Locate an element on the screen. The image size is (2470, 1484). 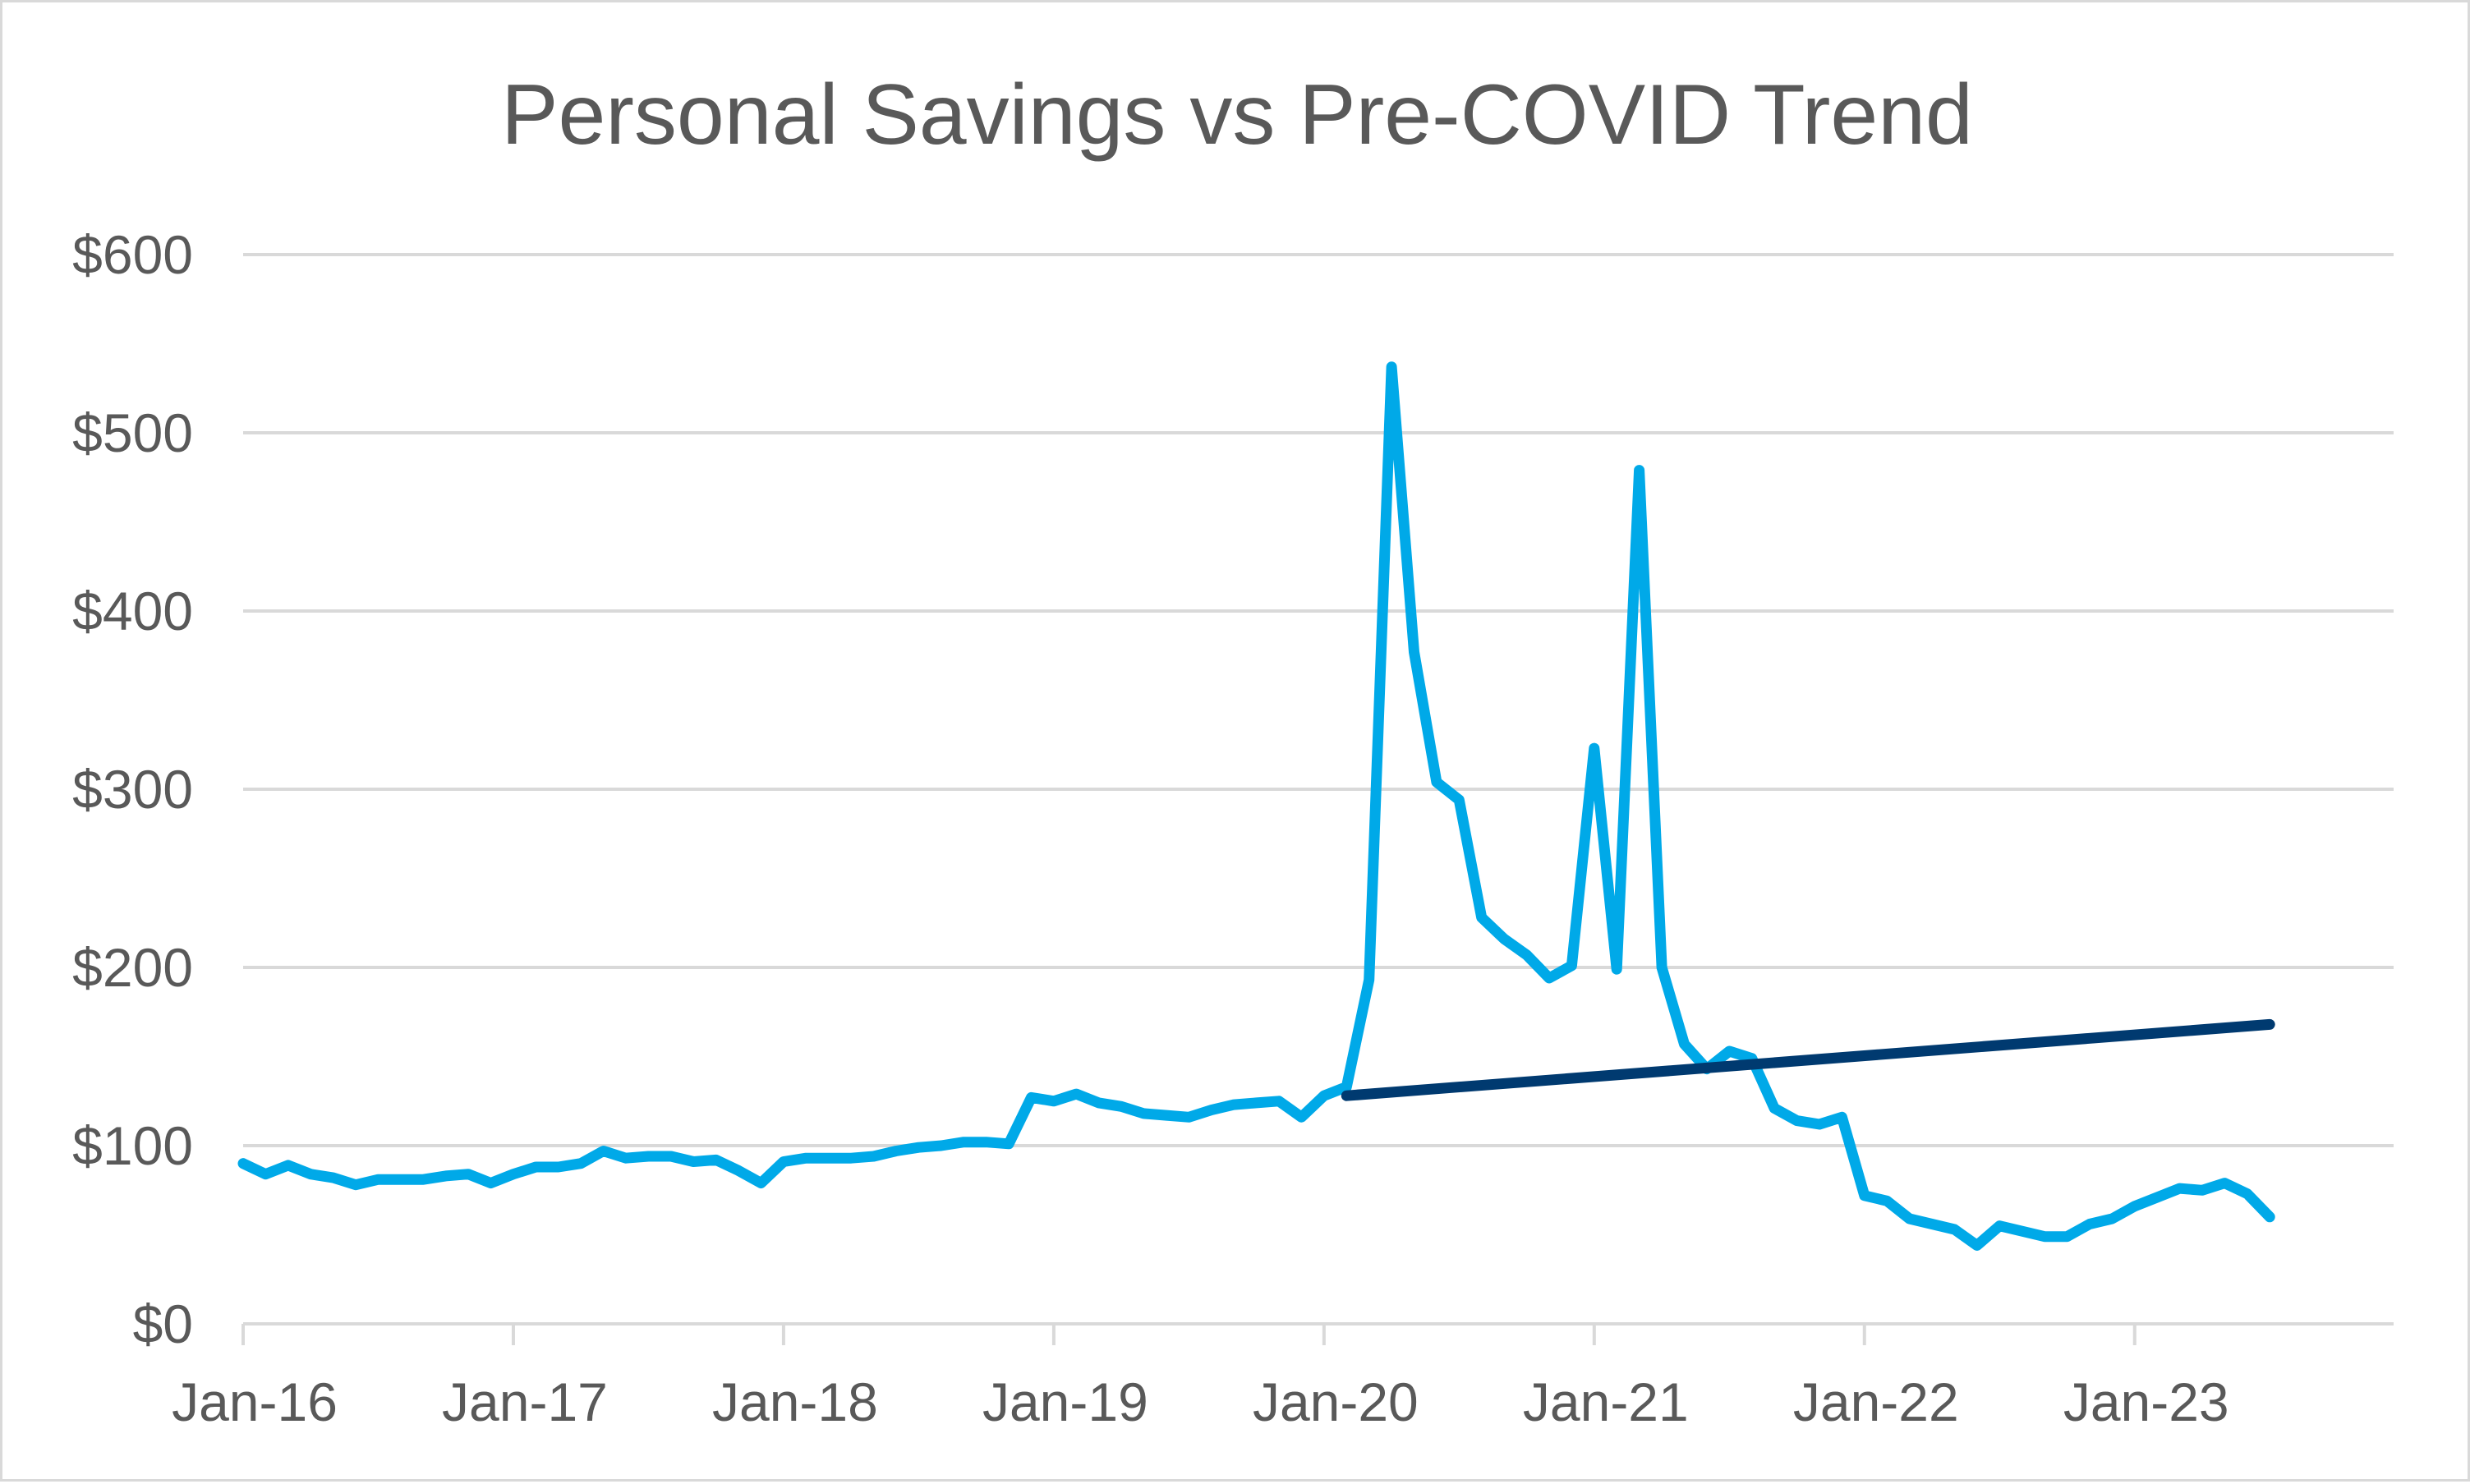
x-tick-label: Jan-16 is located at coordinates (255, 1402).